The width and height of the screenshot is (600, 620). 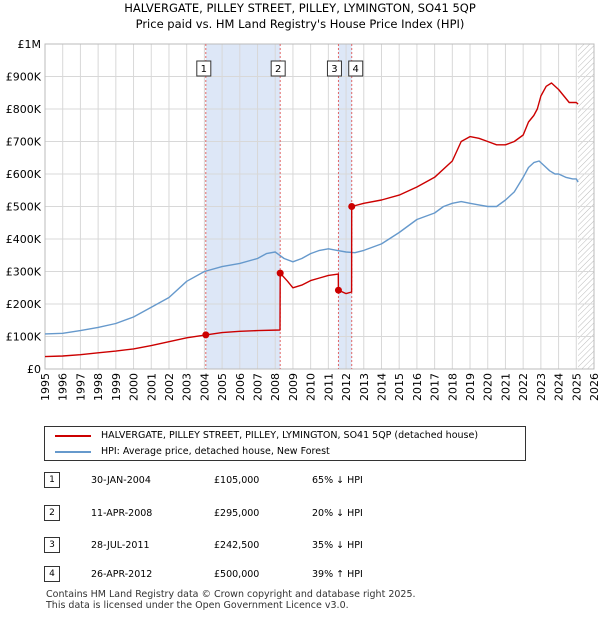 What do you see at coordinates (204, 387) in the screenshot?
I see `x-tick-label: 2004` at bounding box center [204, 387].